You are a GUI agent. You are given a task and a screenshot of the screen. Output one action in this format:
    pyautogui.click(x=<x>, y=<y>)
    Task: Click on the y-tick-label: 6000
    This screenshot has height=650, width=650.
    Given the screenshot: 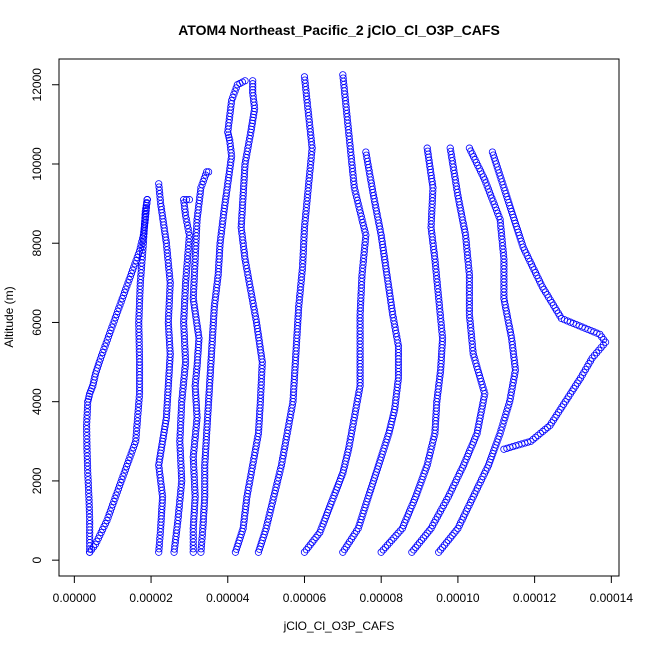 What is the action you would take?
    pyautogui.click(x=37, y=322)
    